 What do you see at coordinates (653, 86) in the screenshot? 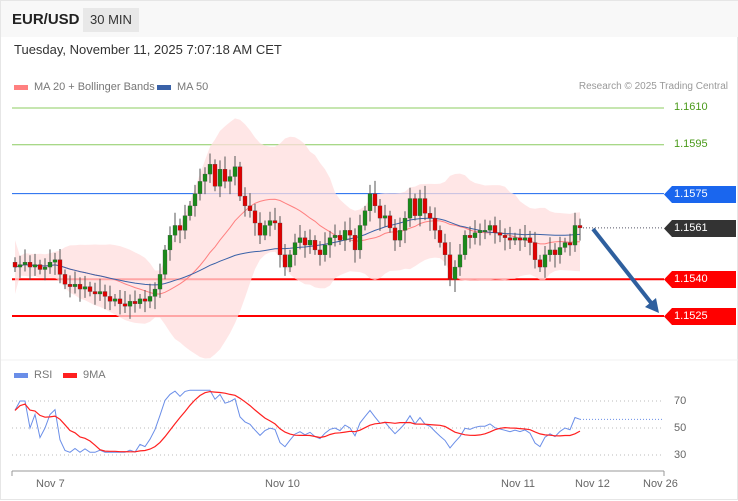
I see `copyright: Research © 2025 Trading Central` at bounding box center [653, 86].